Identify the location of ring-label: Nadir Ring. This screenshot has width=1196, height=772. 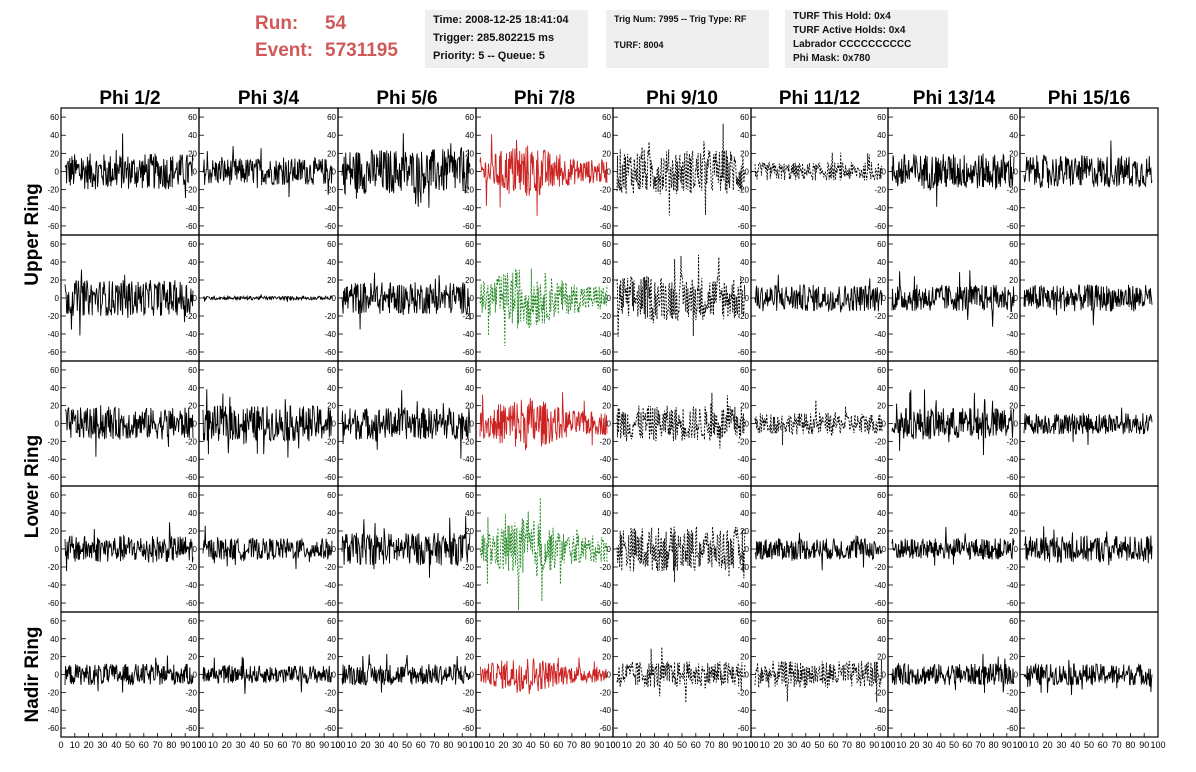
(32, 674).